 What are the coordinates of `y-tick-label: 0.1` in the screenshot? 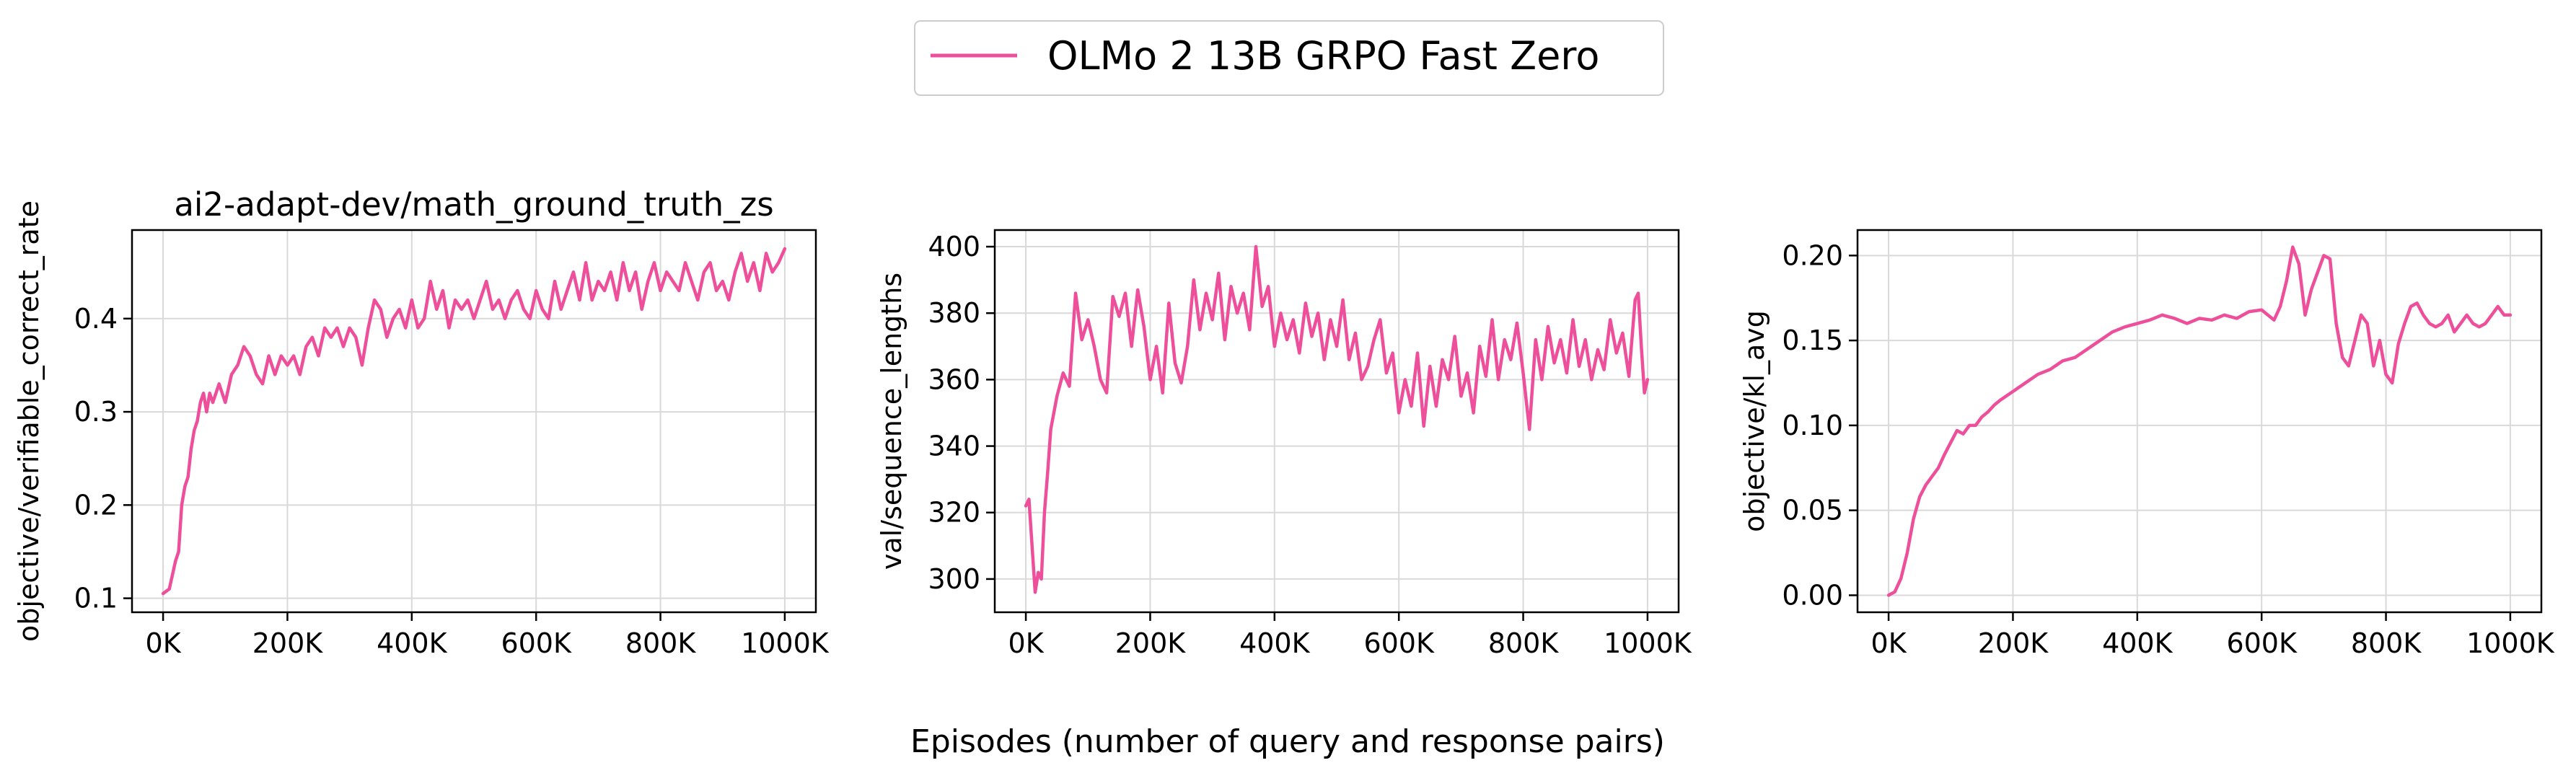 It's located at (96, 598).